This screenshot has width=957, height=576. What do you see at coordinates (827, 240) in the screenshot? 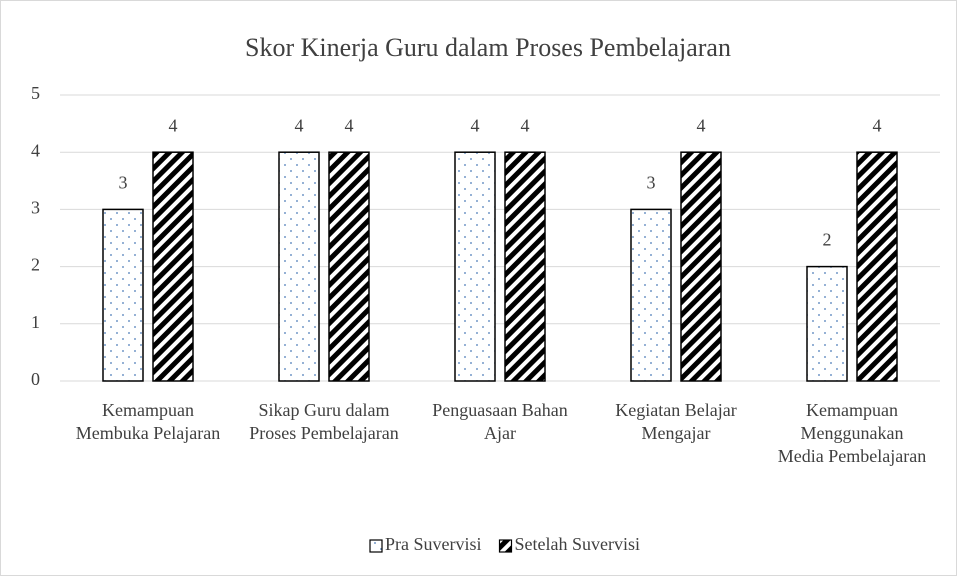
I see `data-label: 2` at bounding box center [827, 240].